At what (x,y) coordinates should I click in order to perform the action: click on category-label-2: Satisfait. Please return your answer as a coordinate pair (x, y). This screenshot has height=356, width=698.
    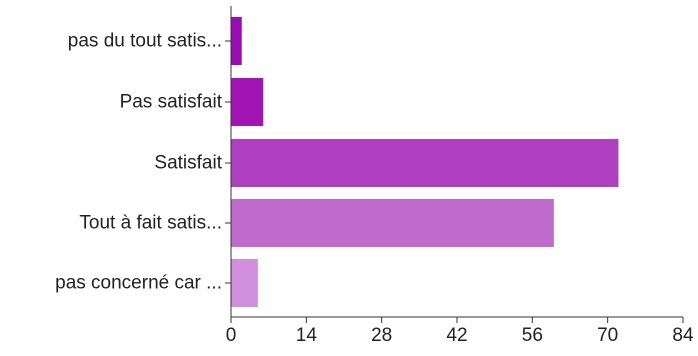
    Looking at the image, I should click on (188, 163).